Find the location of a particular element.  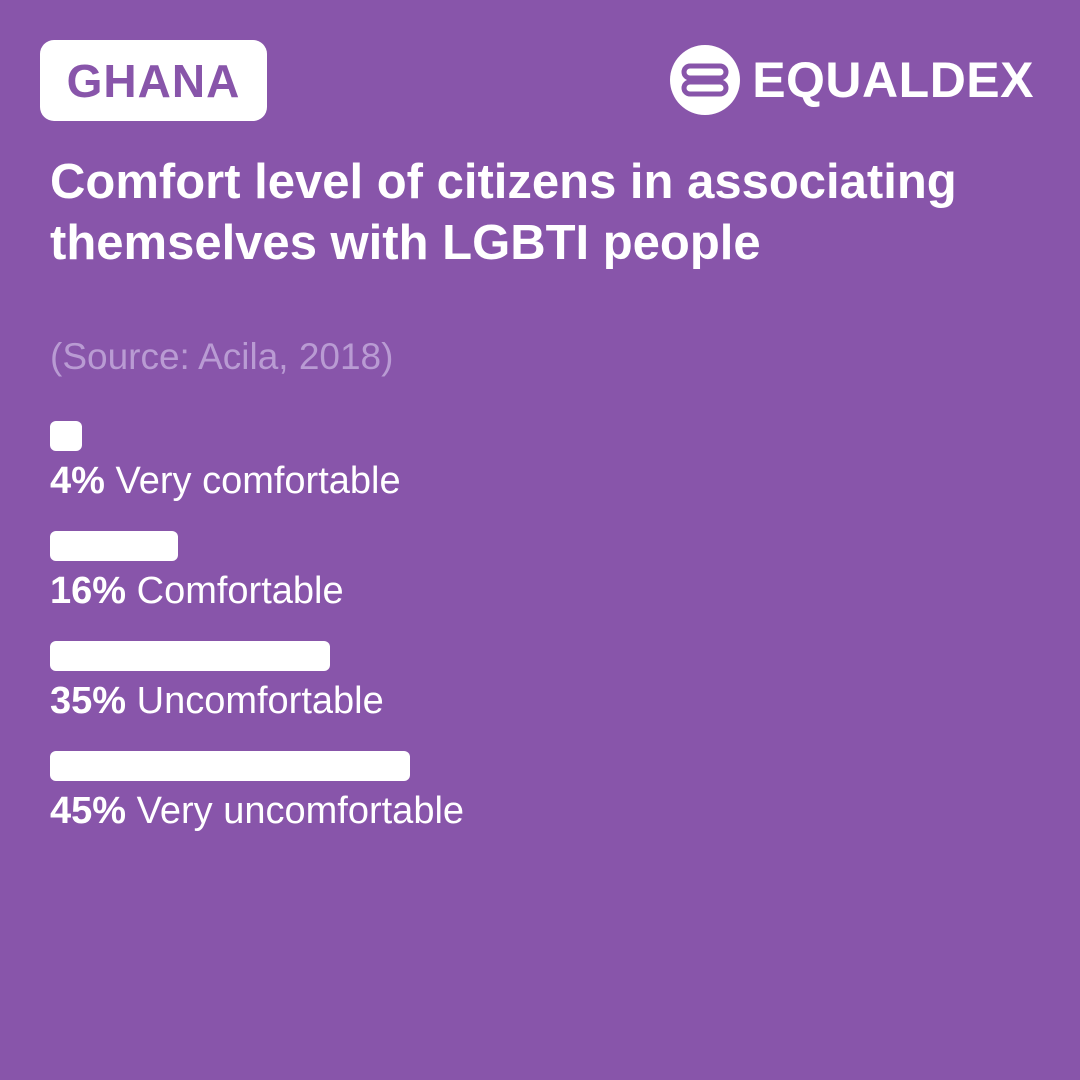

brand-logo: EQUALDEX is located at coordinates (852, 80).